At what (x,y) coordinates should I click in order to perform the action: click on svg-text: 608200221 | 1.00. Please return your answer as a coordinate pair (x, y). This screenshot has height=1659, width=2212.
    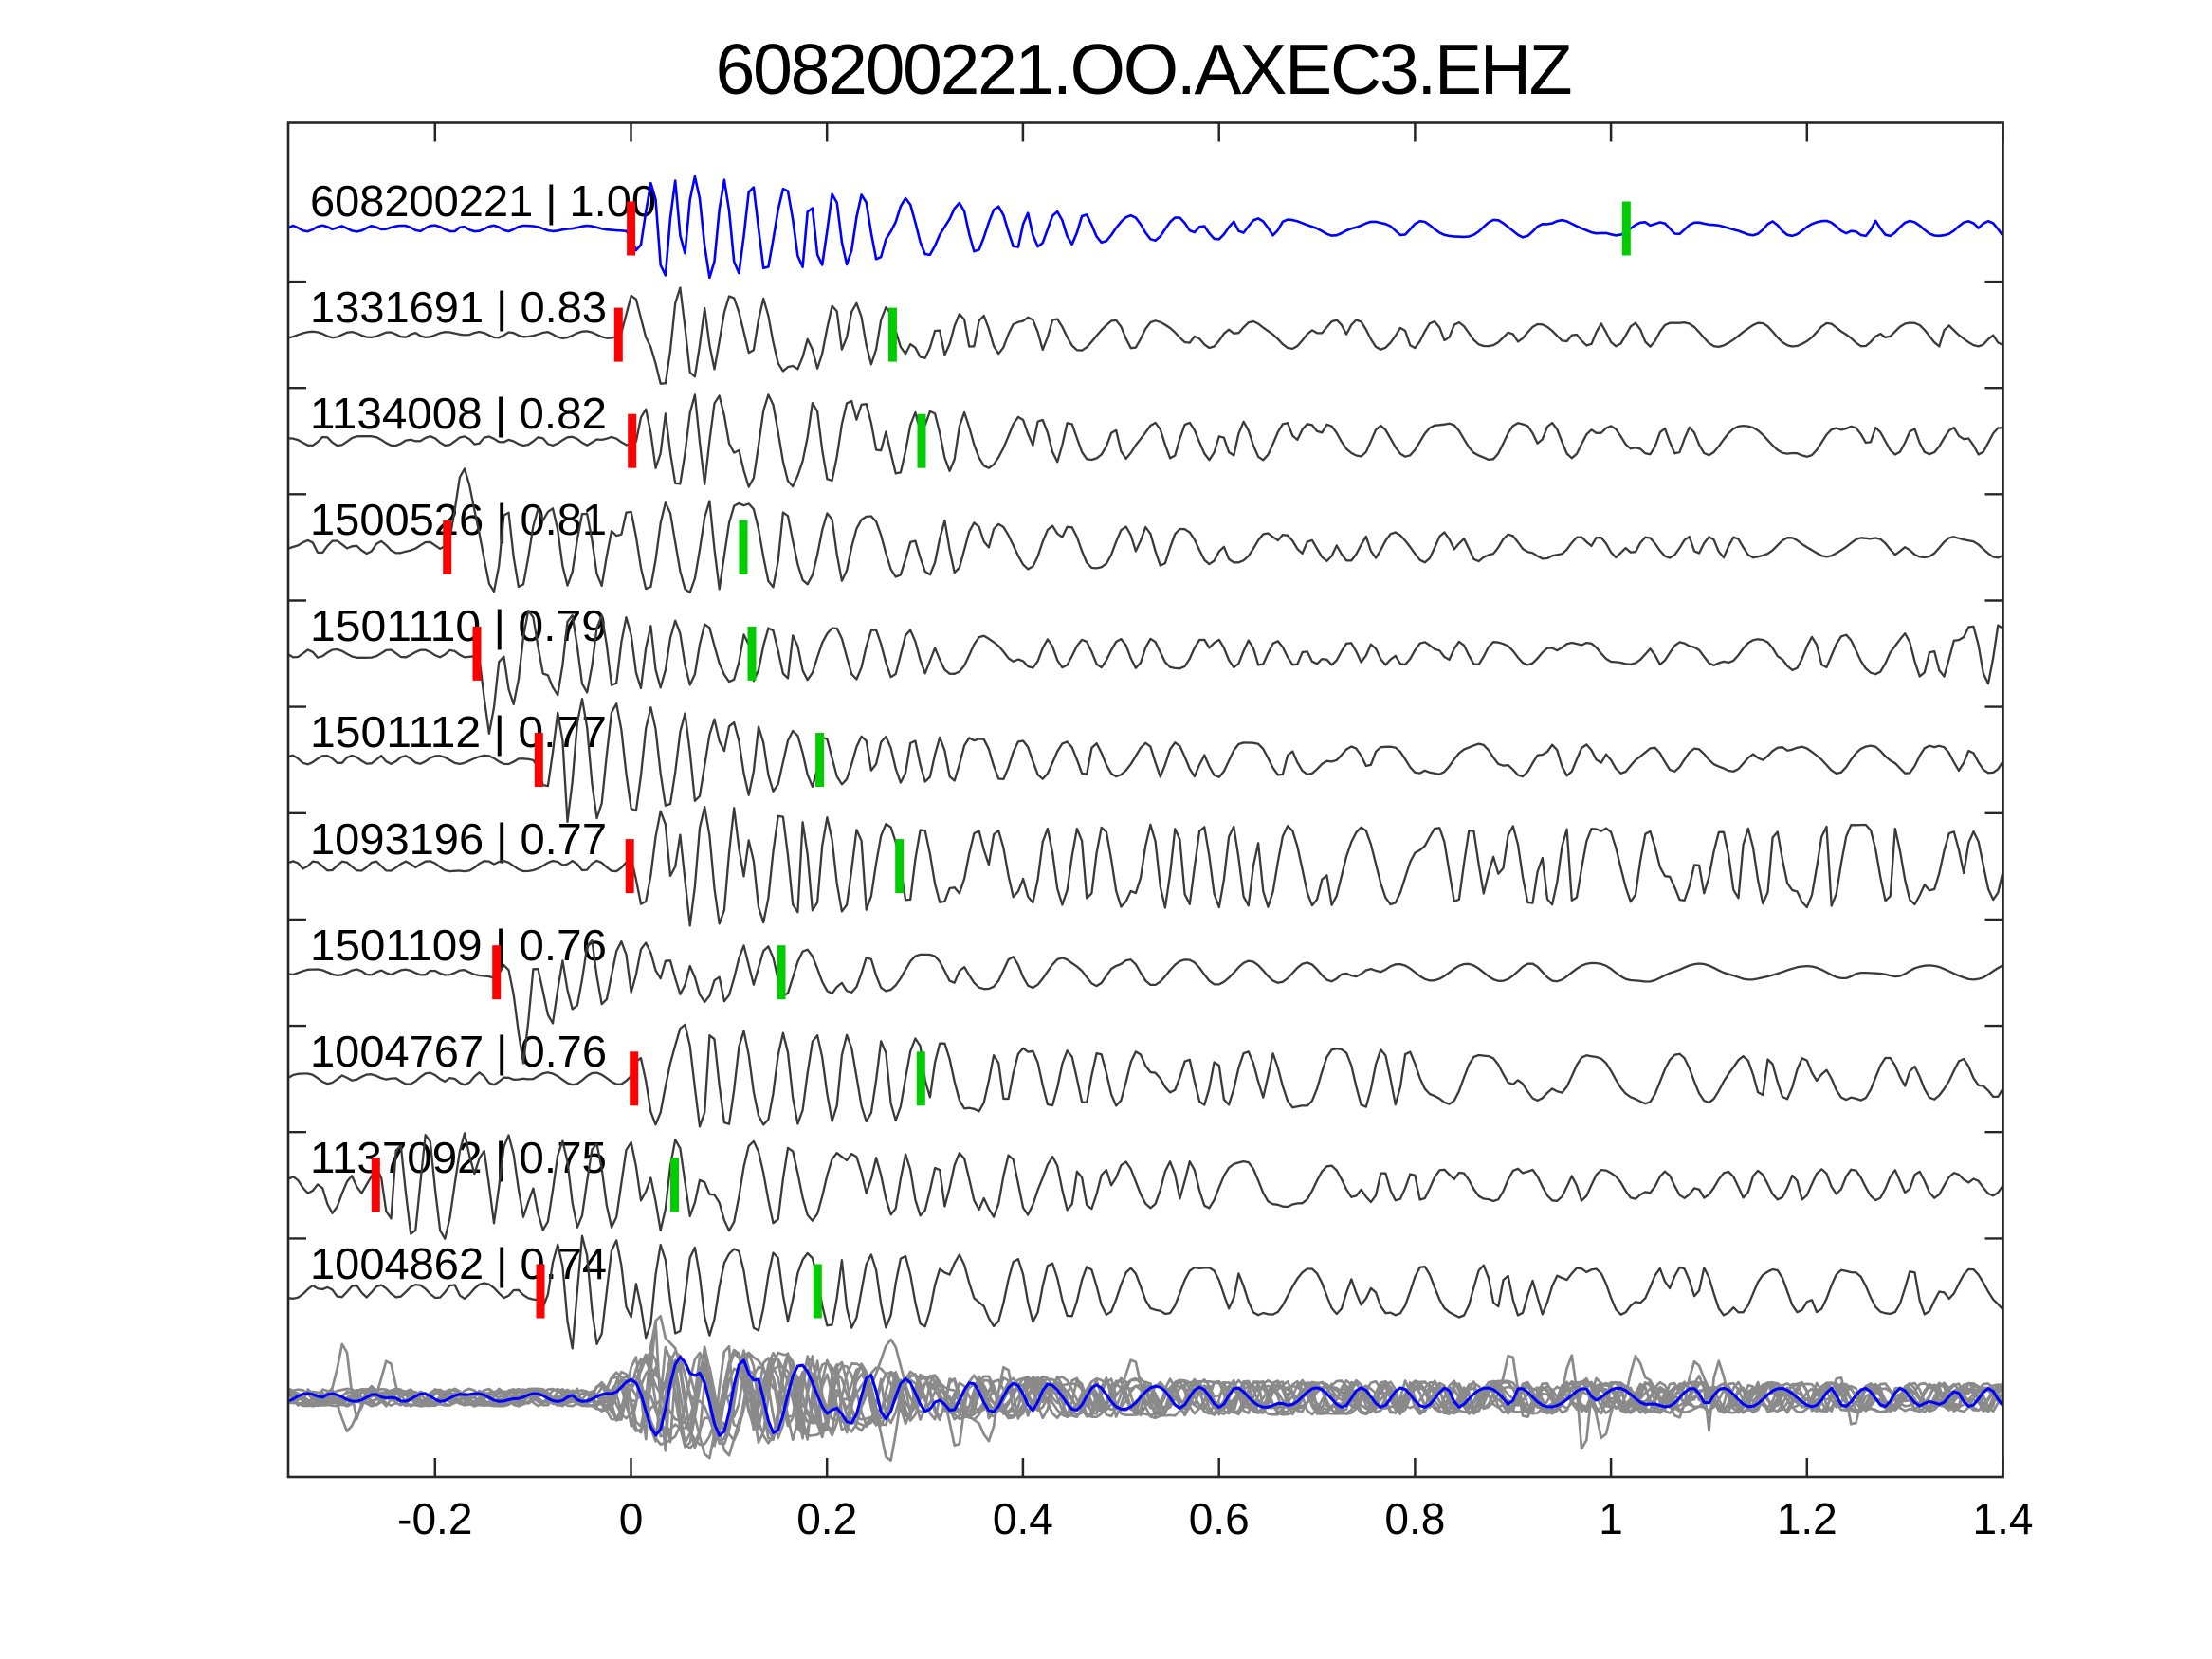
    Looking at the image, I should click on (483, 201).